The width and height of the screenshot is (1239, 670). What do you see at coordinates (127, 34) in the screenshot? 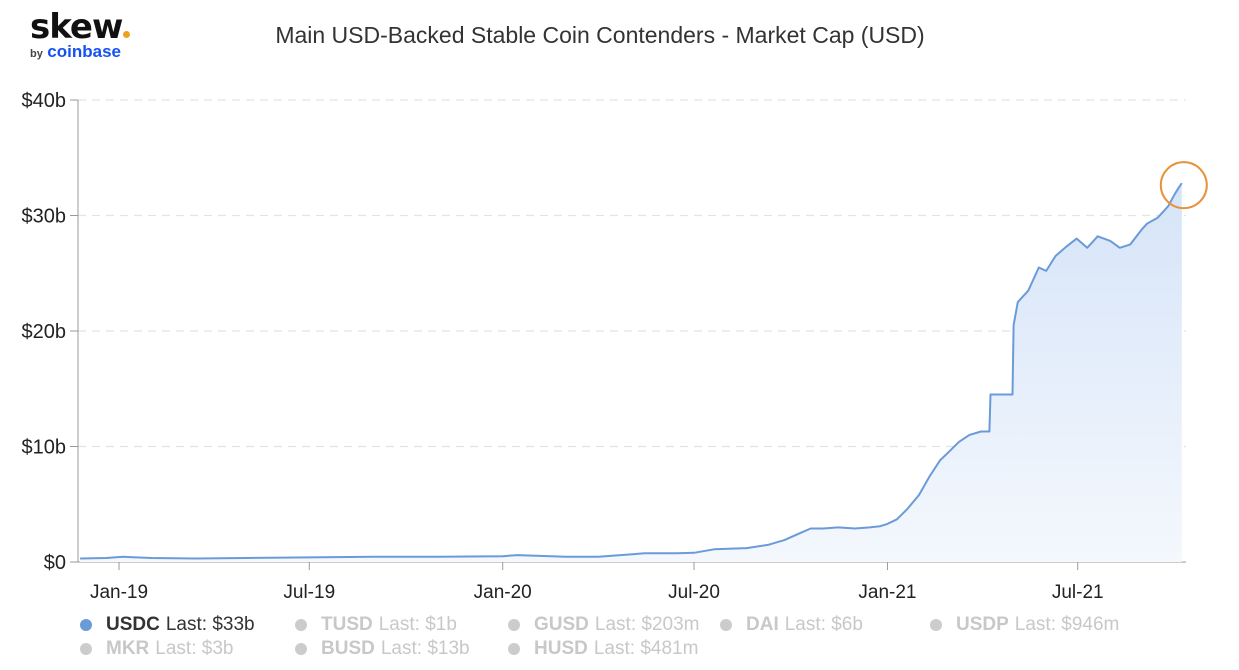
I see `logo-dot` at bounding box center [127, 34].